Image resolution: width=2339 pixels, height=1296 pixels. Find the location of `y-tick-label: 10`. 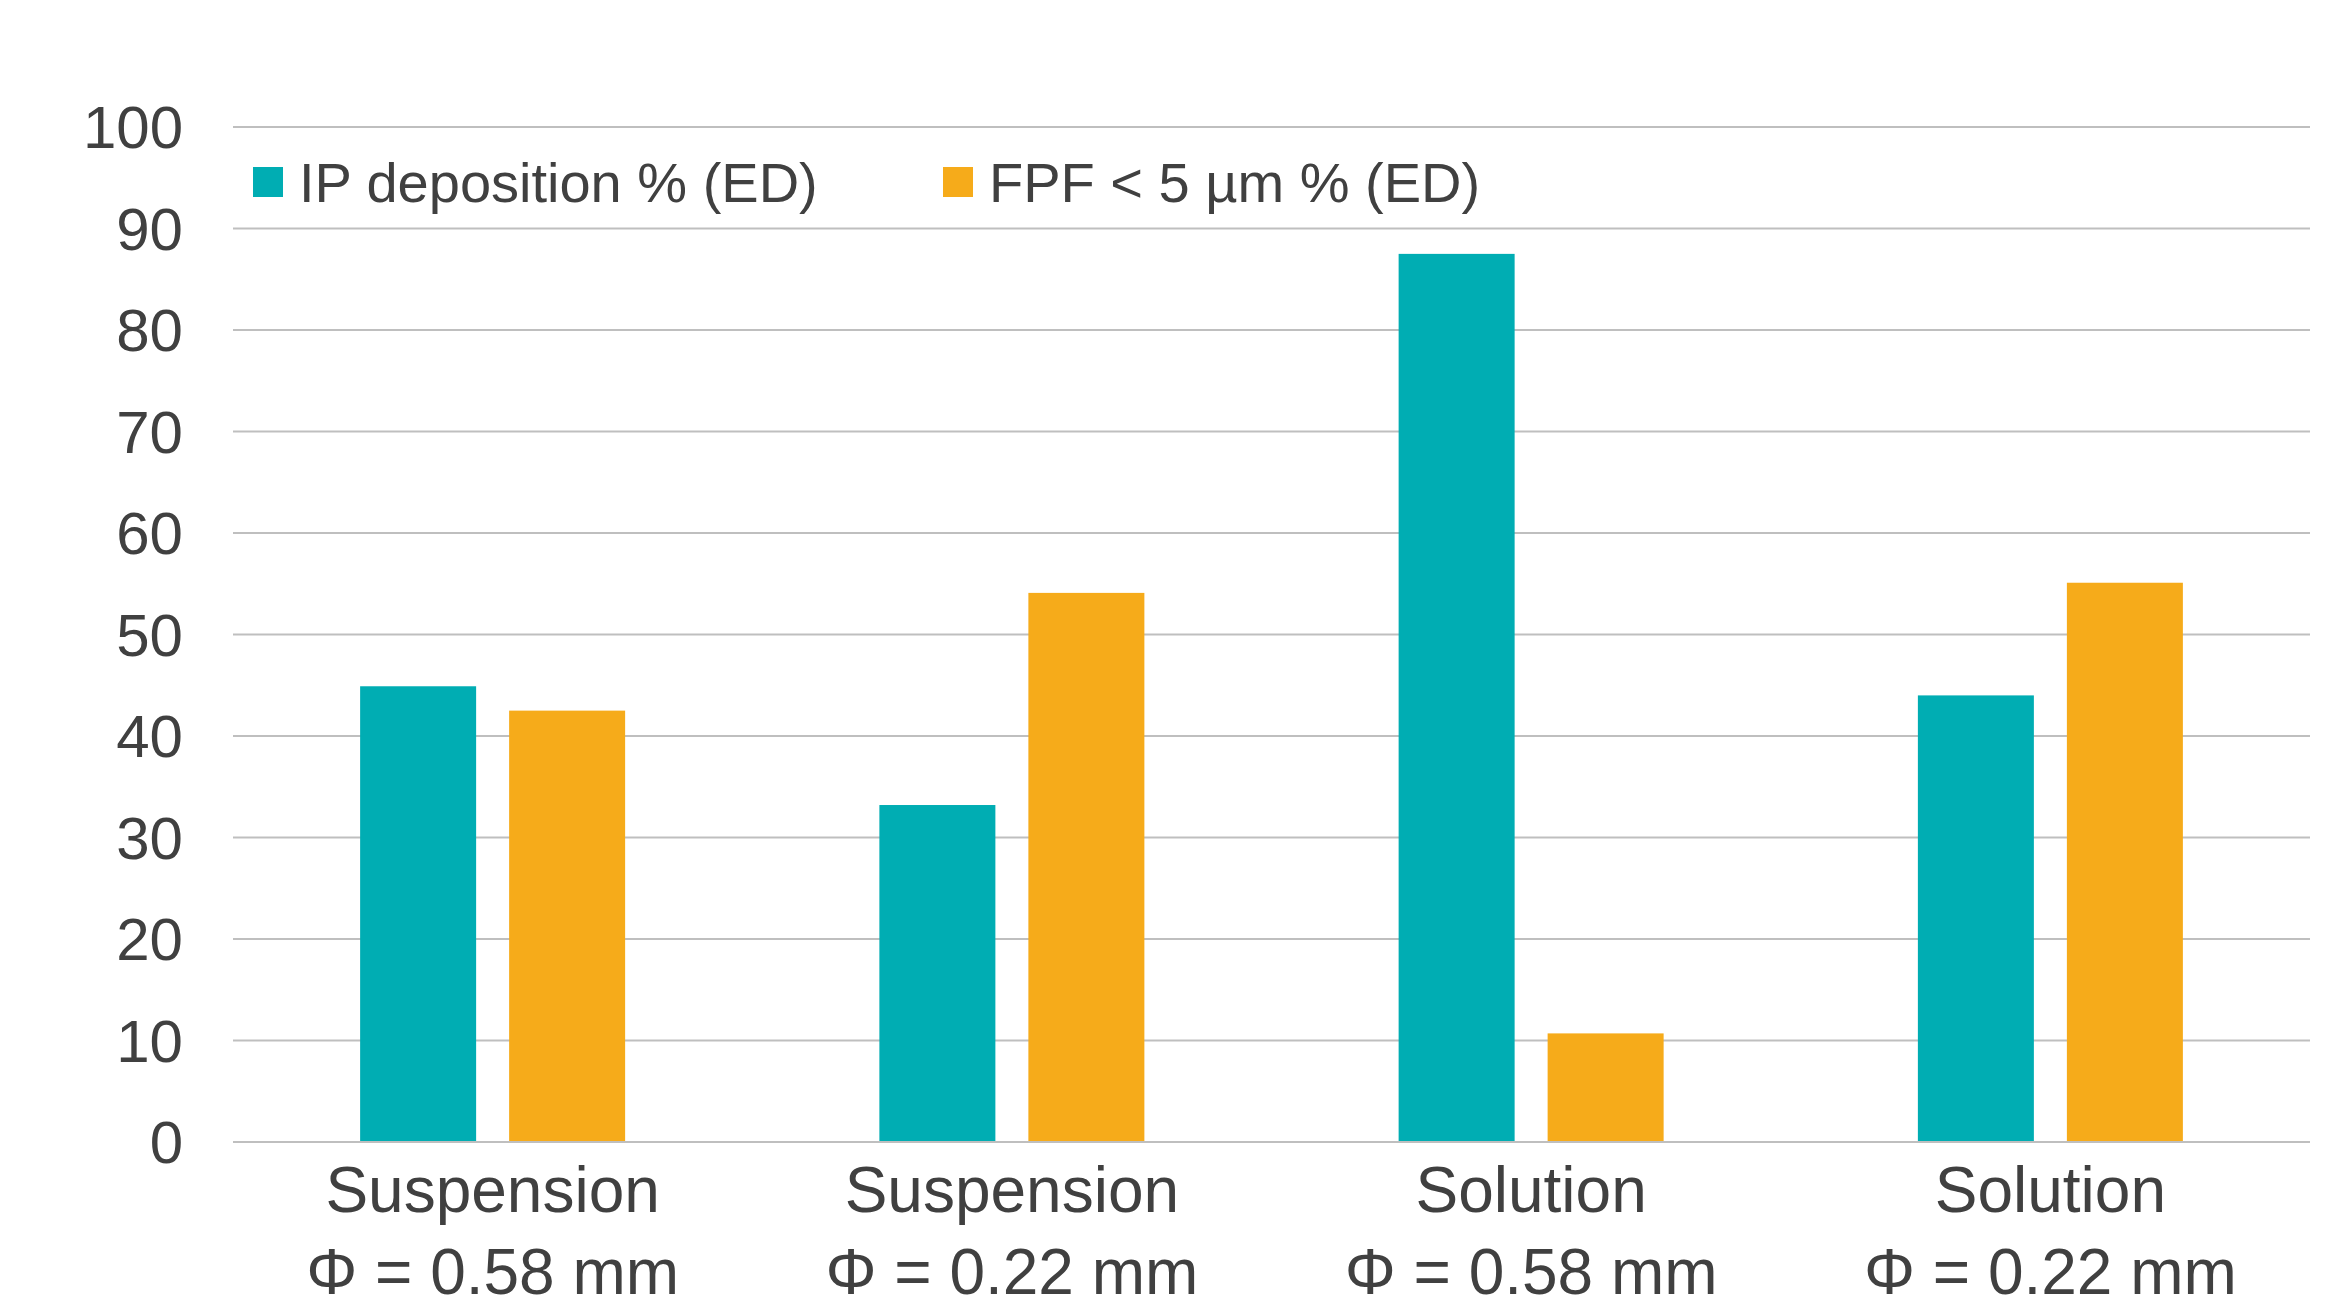

y-tick-label: 10 is located at coordinates (149, 1041).